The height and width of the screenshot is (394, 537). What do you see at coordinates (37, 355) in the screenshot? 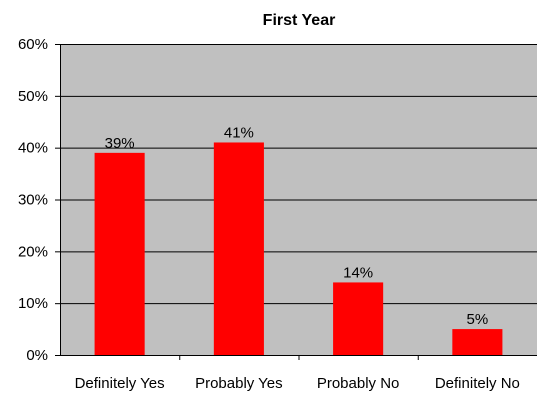
I see `y-tick-label: 0%` at bounding box center [37, 355].